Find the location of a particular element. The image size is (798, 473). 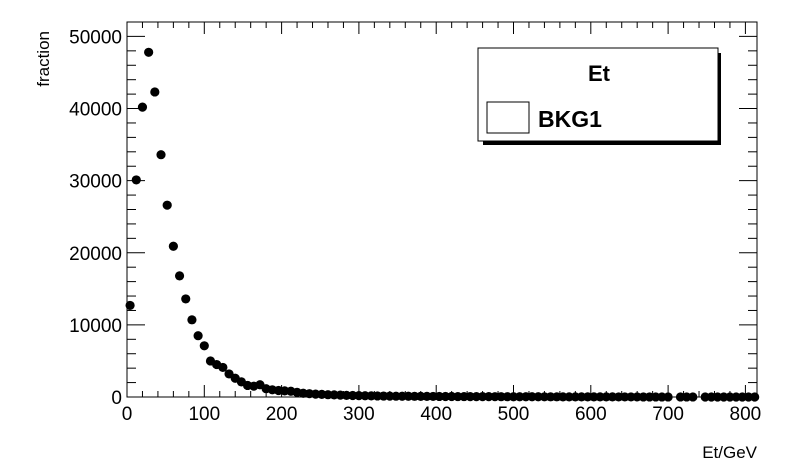

y-tick-label: 0 is located at coordinates (116, 398).